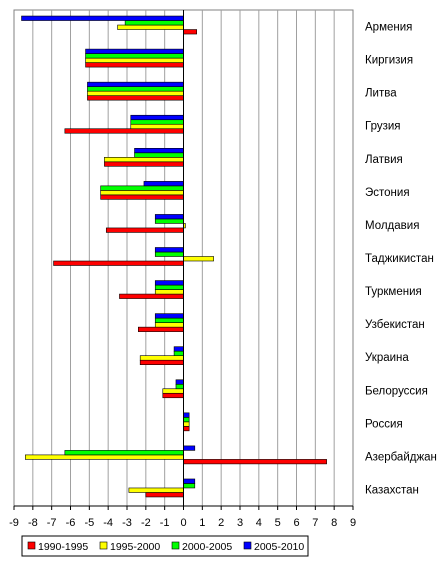 This screenshot has width=448, height=562. I want to click on bar-2000-2005-Азербайджан, so click(124, 453).